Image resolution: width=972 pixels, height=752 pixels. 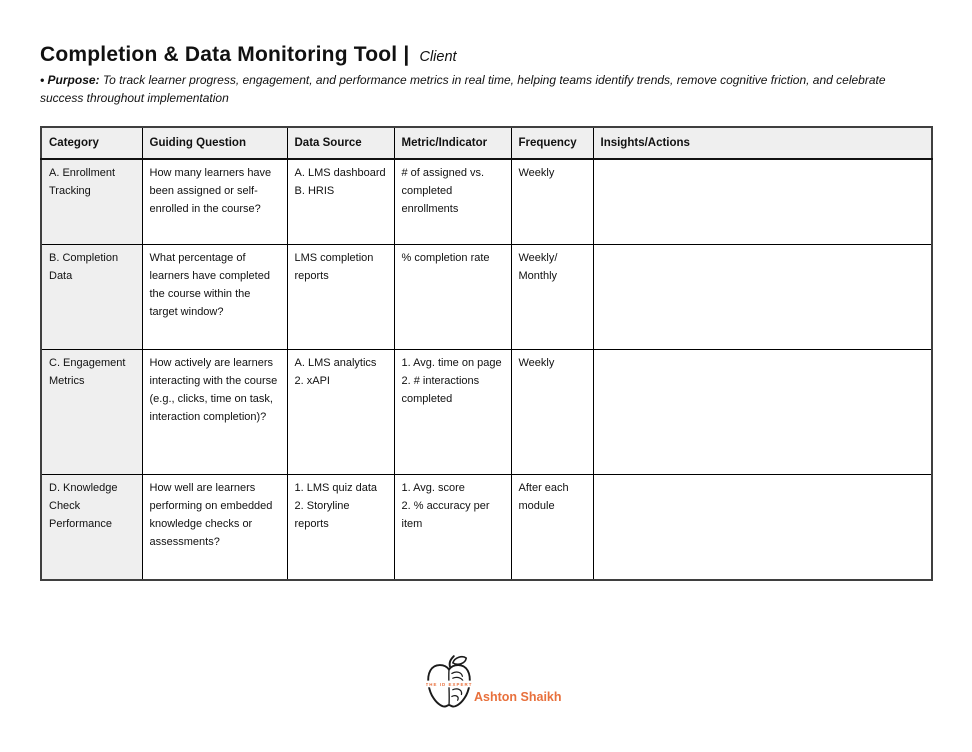 What do you see at coordinates (91, 143) in the screenshot?
I see `header-cell-category: Category` at bounding box center [91, 143].